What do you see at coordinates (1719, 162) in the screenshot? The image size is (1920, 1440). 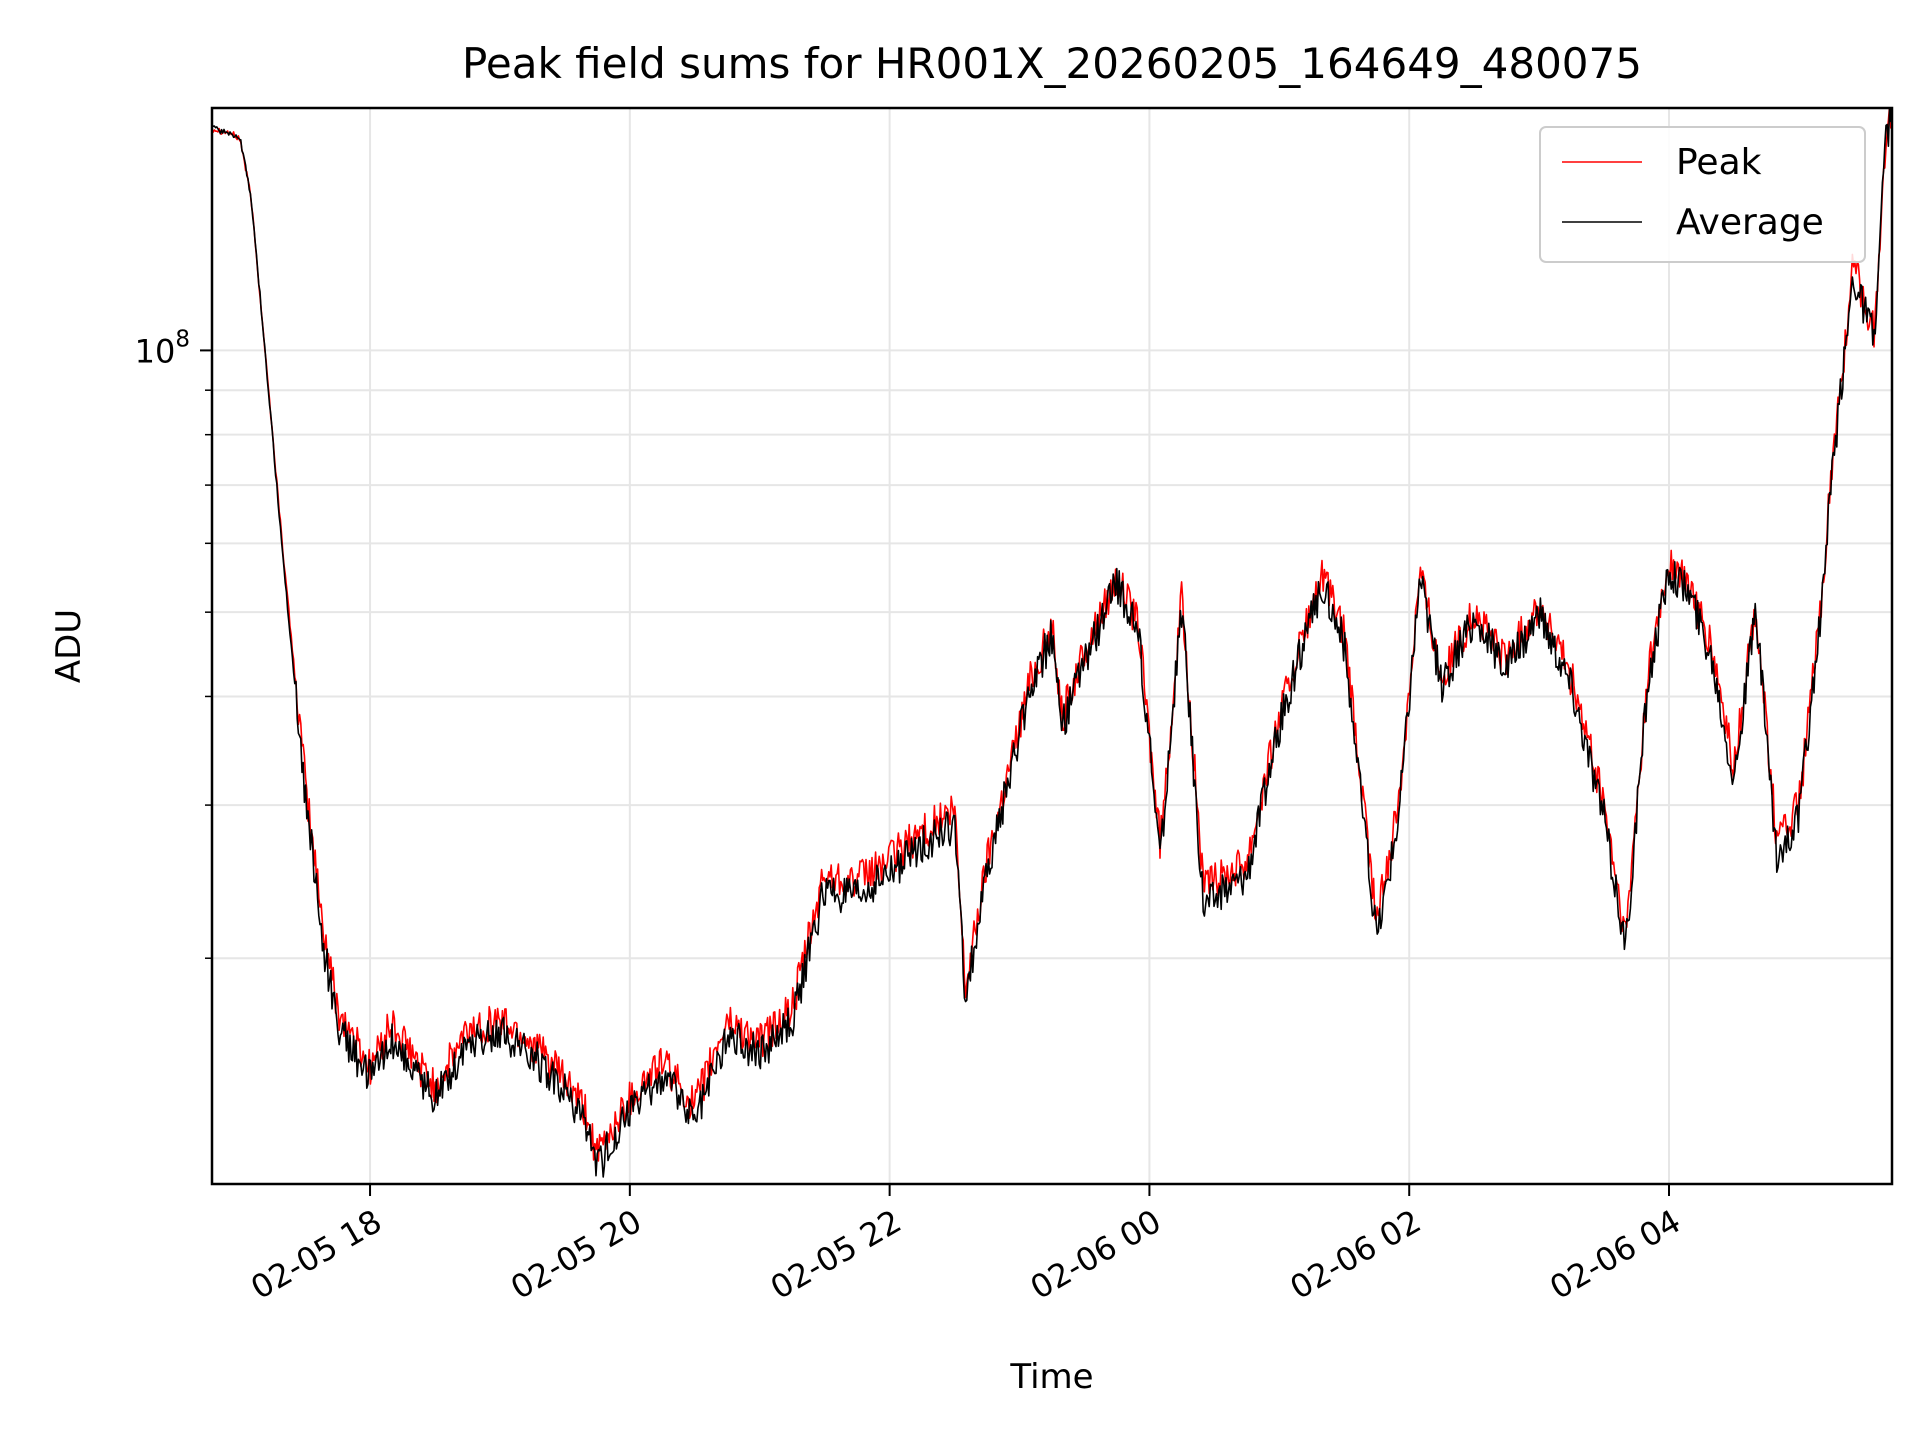 I see `legend-label-peak: Peak` at bounding box center [1719, 162].